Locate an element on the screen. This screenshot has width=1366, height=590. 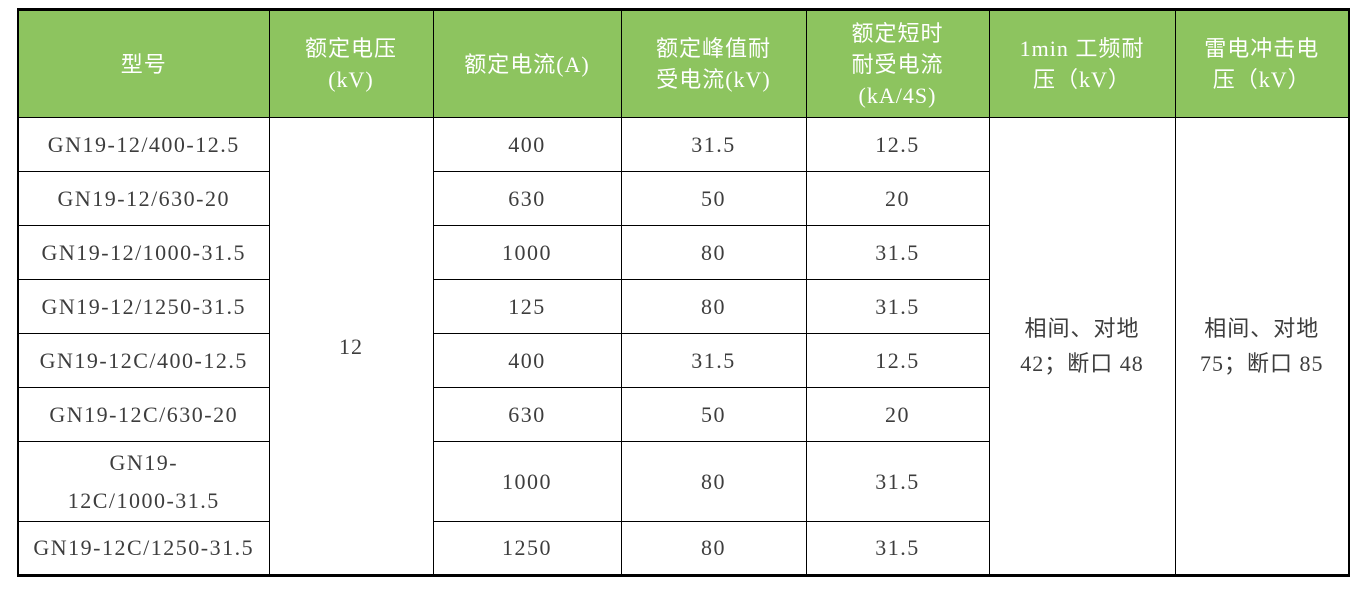
header-lightning-impulse: 雷电冲击电 压（kV） is located at coordinates (1262, 63).